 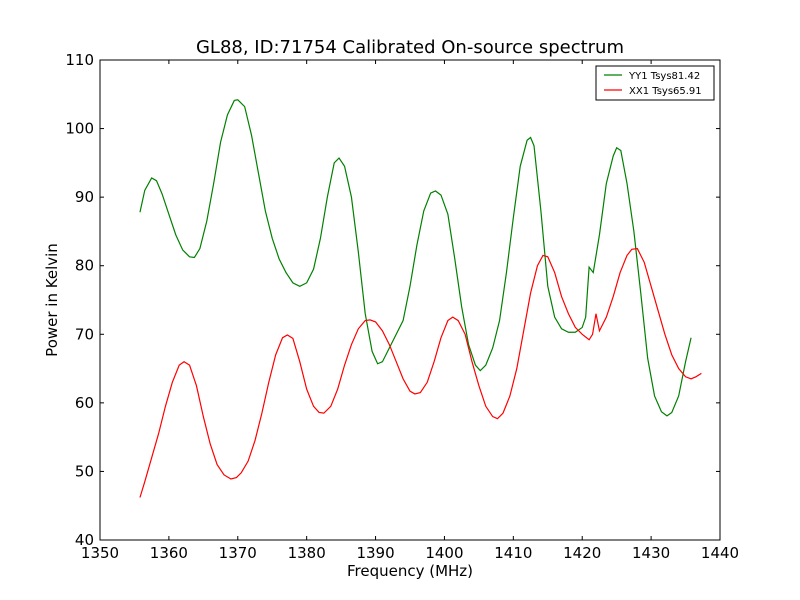 What do you see at coordinates (84, 266) in the screenshot?
I see `y-tick-label: 80` at bounding box center [84, 266].